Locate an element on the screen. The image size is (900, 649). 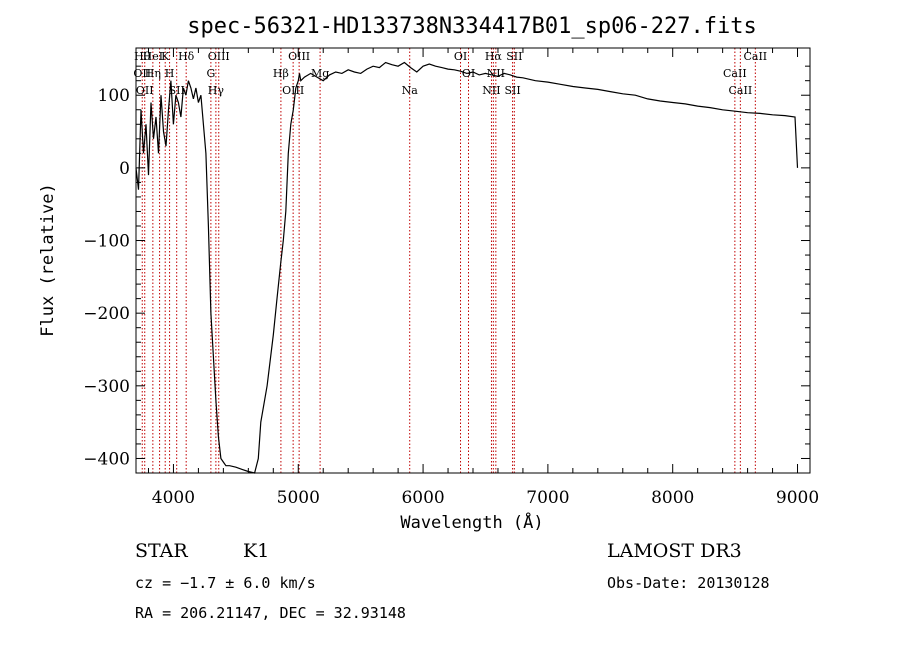
line-label-4-0: K is located at coordinates (165, 56).